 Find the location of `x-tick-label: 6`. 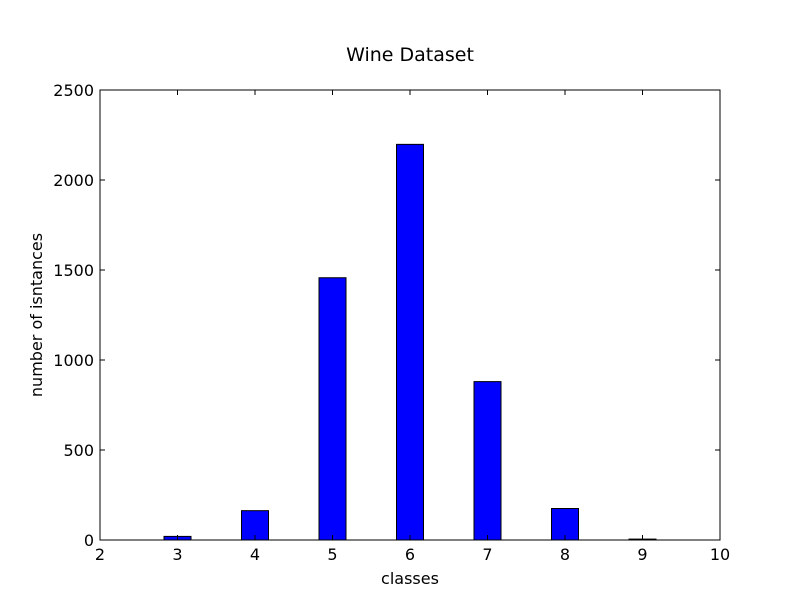

x-tick-label: 6 is located at coordinates (410, 554).